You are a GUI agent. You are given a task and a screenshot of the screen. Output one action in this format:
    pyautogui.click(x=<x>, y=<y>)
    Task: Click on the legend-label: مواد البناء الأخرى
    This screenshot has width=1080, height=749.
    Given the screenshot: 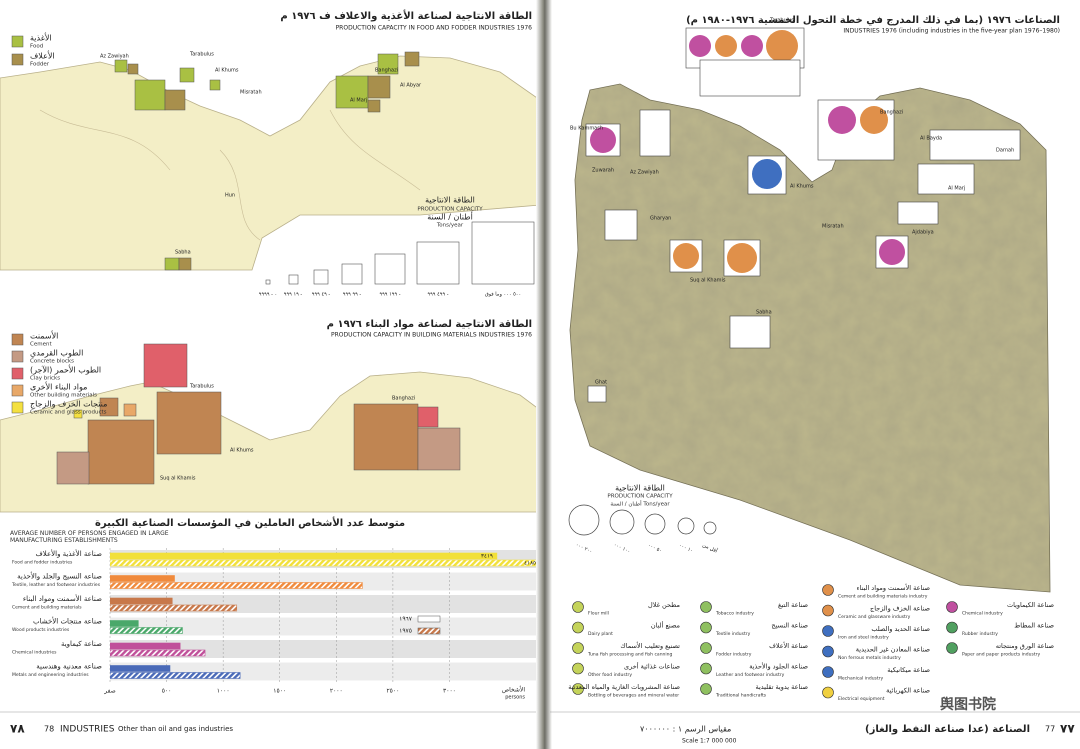 What is the action you would take?
    pyautogui.click(x=58, y=387)
    